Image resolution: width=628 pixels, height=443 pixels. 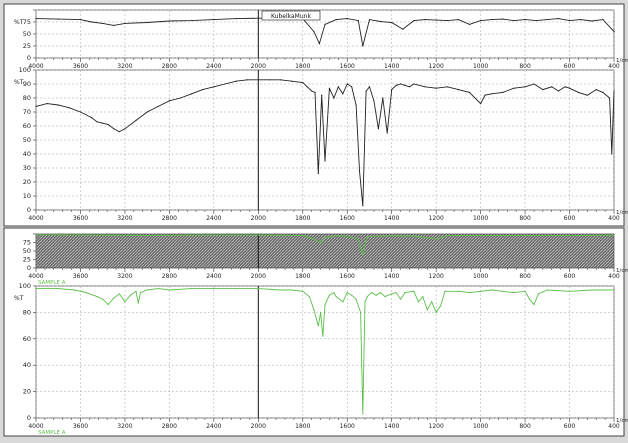 I want to click on x-tick-label: 2000, so click(x=258, y=426).